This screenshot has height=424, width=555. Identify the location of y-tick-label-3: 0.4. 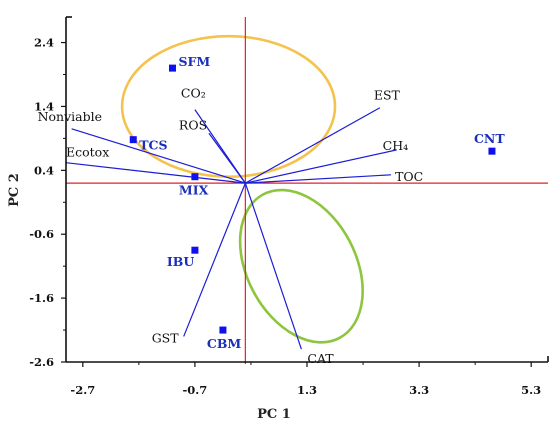
(44, 170).